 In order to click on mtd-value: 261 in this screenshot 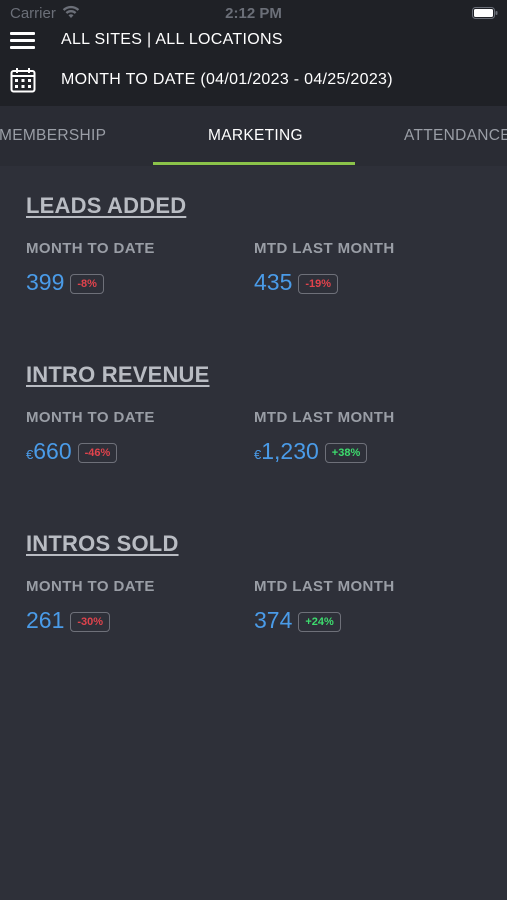, I will do `click(45, 619)`.